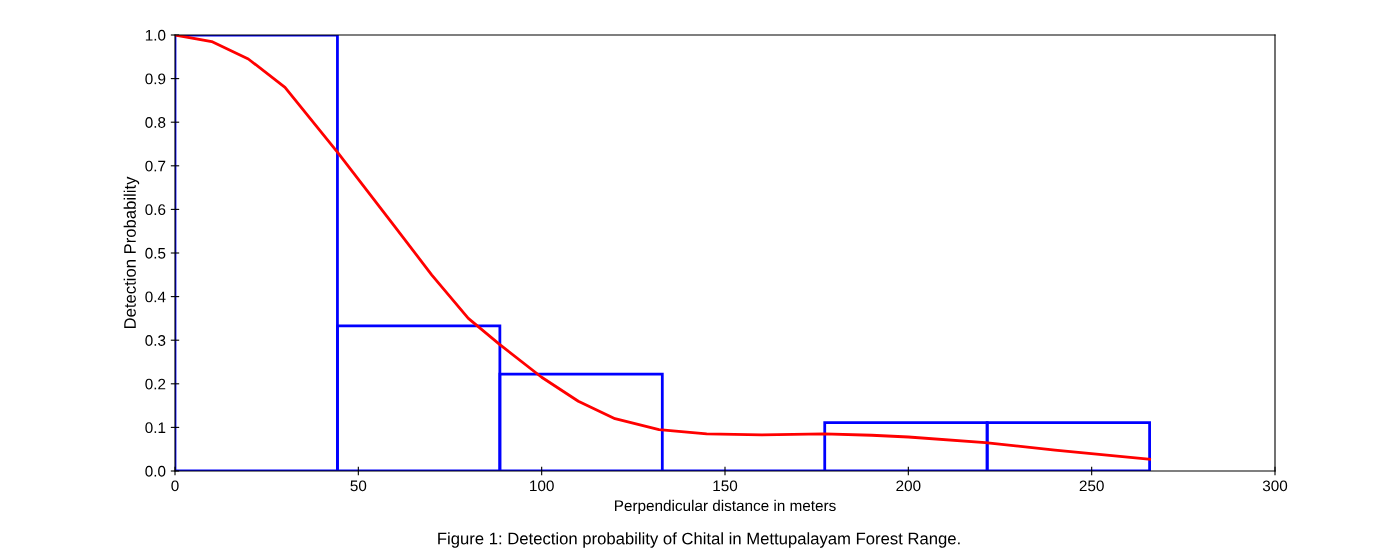  What do you see at coordinates (155, 35) in the screenshot?
I see `y-tick-label: 1.0` at bounding box center [155, 35].